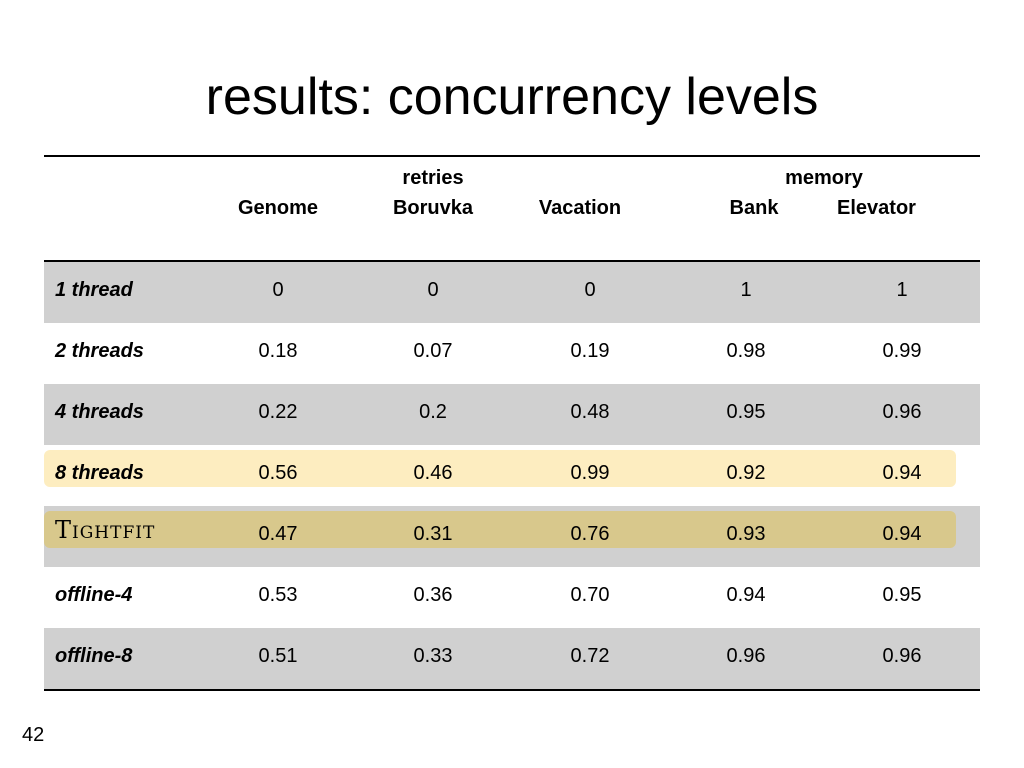 The image size is (1024, 768). I want to click on page-number: 42, so click(33, 735).